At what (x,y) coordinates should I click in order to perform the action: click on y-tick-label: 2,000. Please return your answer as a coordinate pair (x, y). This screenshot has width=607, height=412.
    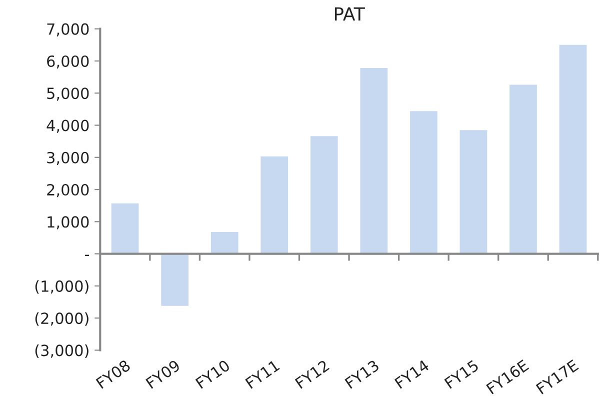
    Looking at the image, I should click on (68, 191).